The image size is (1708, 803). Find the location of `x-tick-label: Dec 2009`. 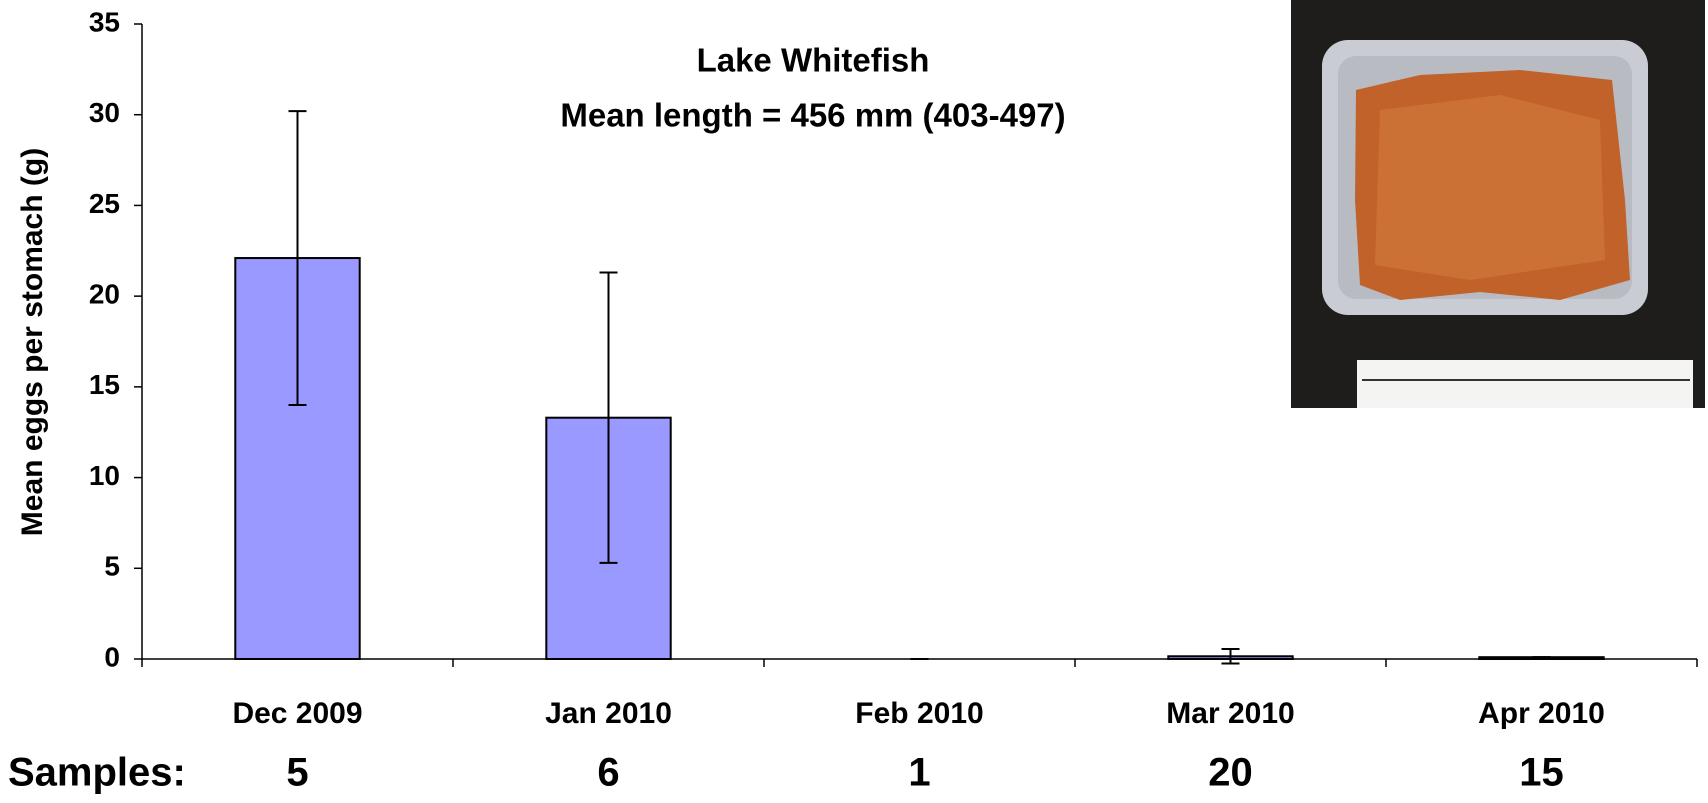

x-tick-label: Dec 2009 is located at coordinates (297, 713).